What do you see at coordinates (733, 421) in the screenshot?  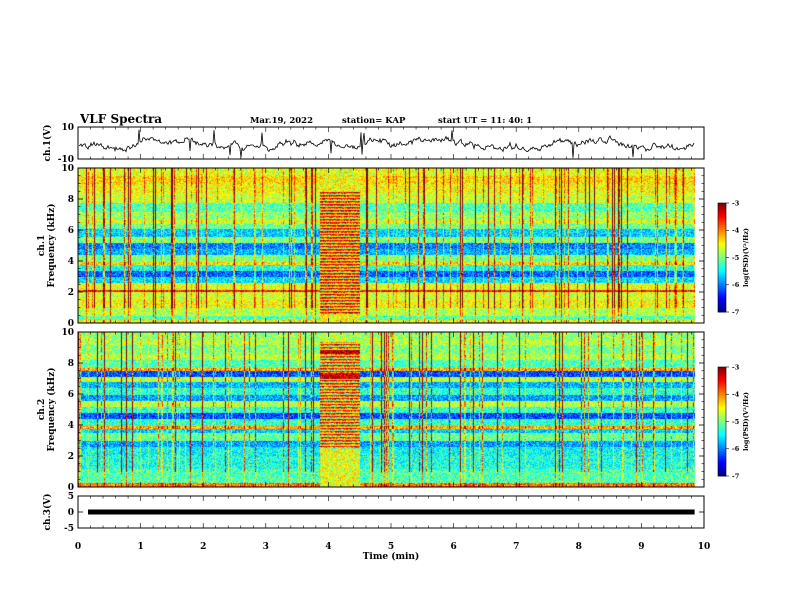 I see `ch2-colorbar: -3 -4 -5 -6 -7 log(PSD)(V²/Hz)` at bounding box center [733, 421].